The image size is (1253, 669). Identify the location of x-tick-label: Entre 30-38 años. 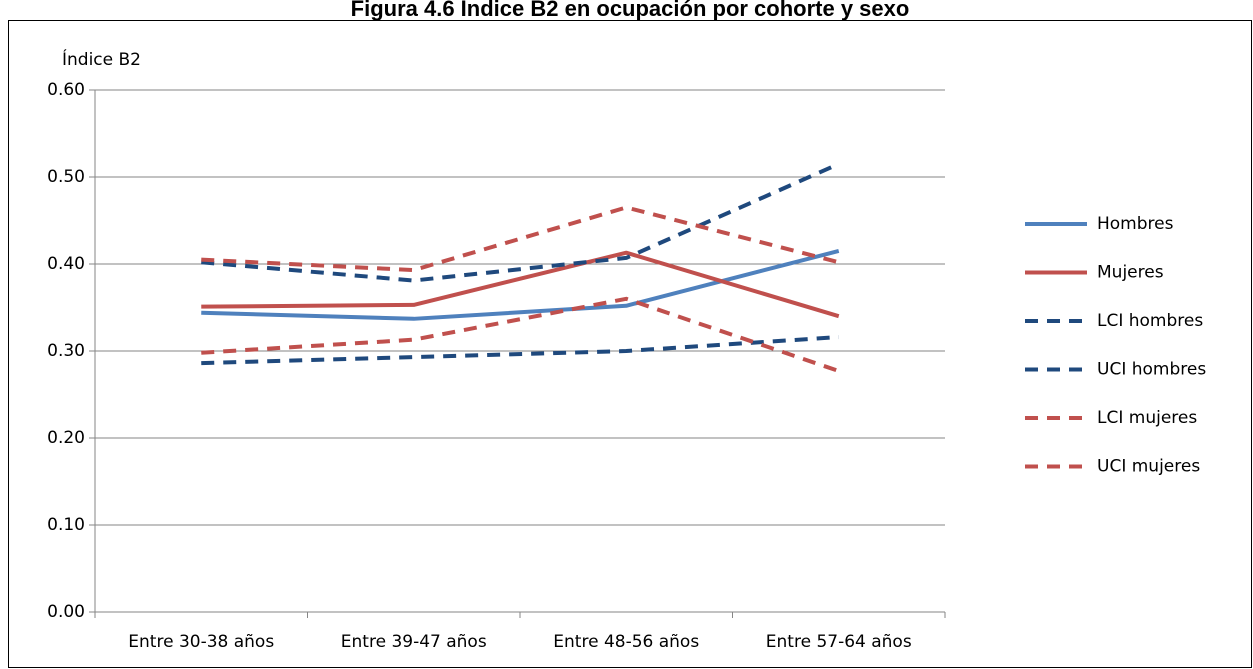
(201, 642).